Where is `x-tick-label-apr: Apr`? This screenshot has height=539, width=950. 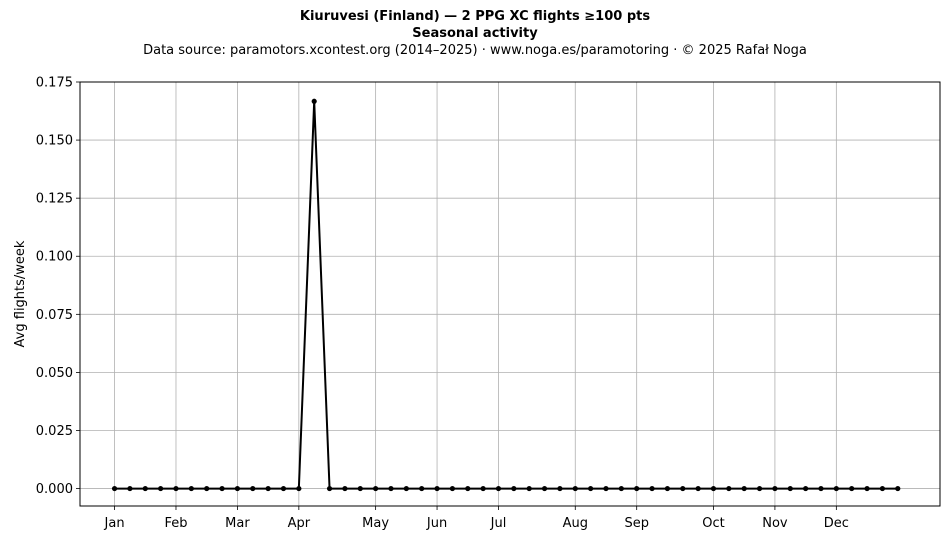
x-tick-label-apr: Apr is located at coordinates (299, 523).